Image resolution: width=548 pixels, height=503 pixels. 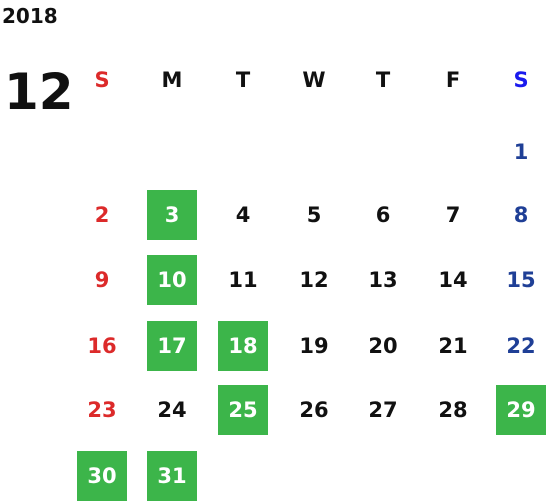 I want to click on day: 24, so click(x=172, y=410).